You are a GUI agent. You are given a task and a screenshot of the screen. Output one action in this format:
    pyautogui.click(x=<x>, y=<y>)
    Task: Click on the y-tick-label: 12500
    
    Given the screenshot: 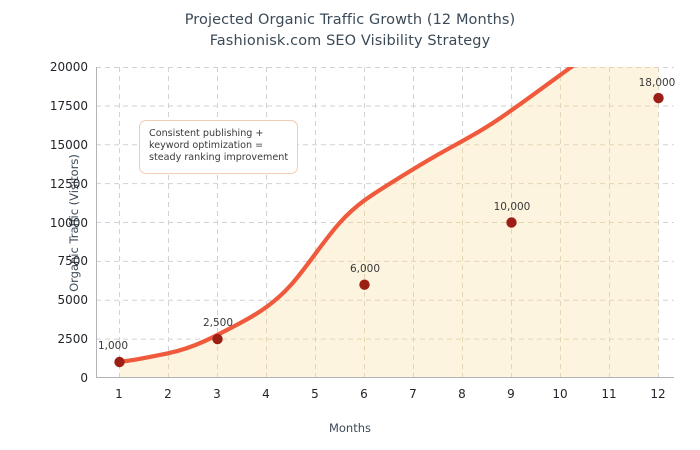 What is the action you would take?
    pyautogui.click(x=68, y=184)
    